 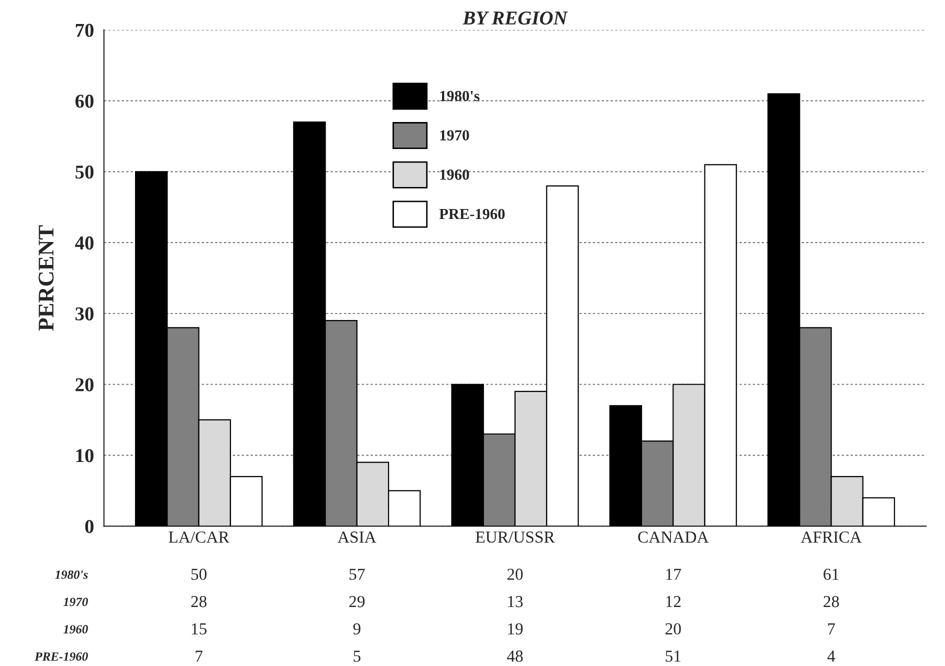 I want to click on legend-label: 1970, so click(x=455, y=135).